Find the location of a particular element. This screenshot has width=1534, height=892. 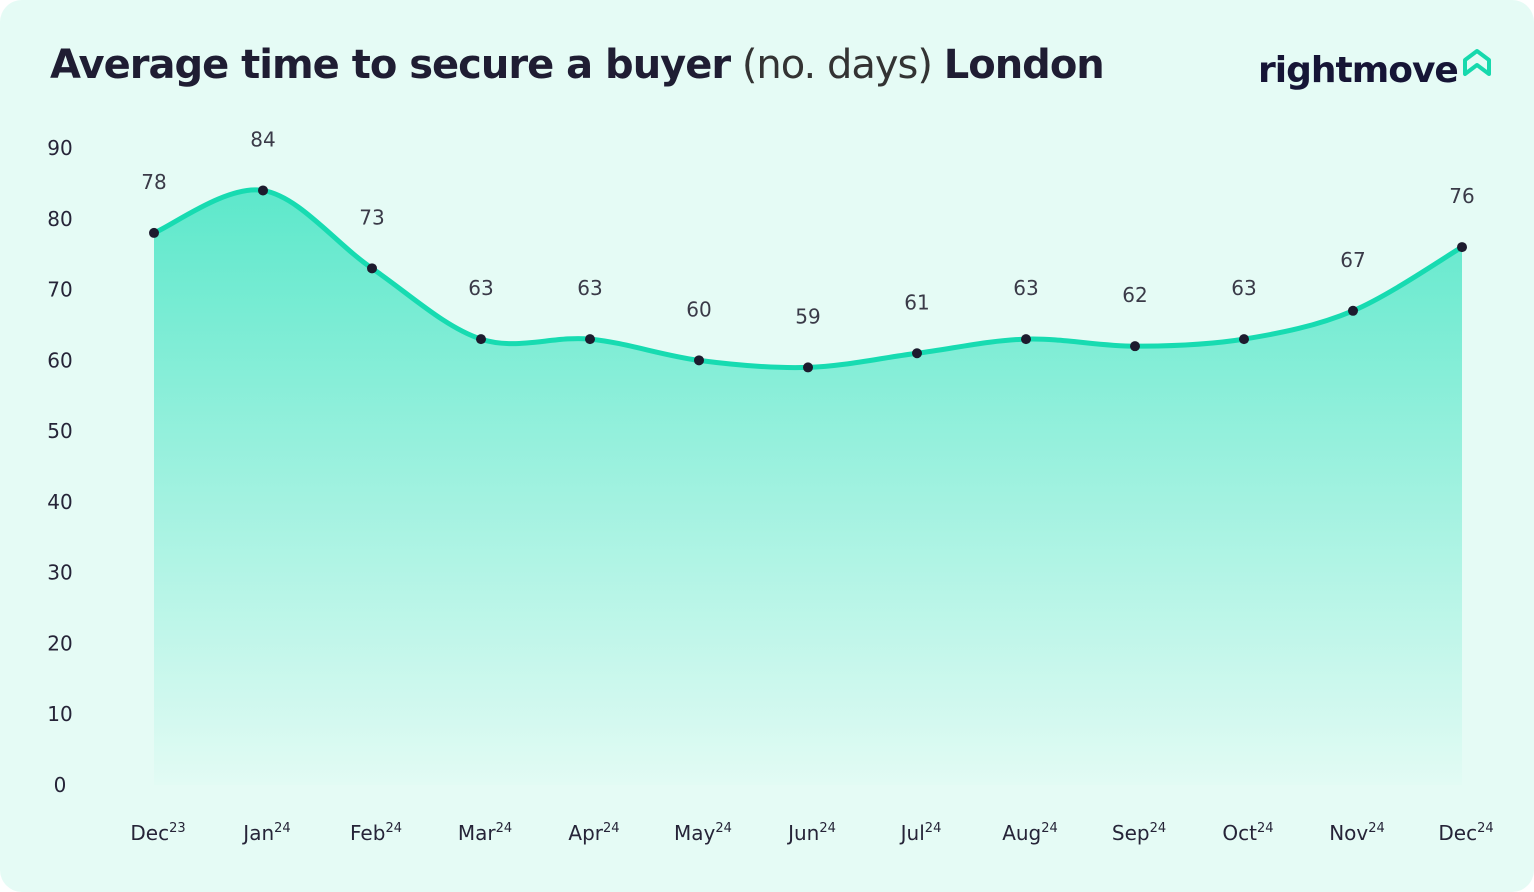

y-tick-label: 60 is located at coordinates (59, 360).